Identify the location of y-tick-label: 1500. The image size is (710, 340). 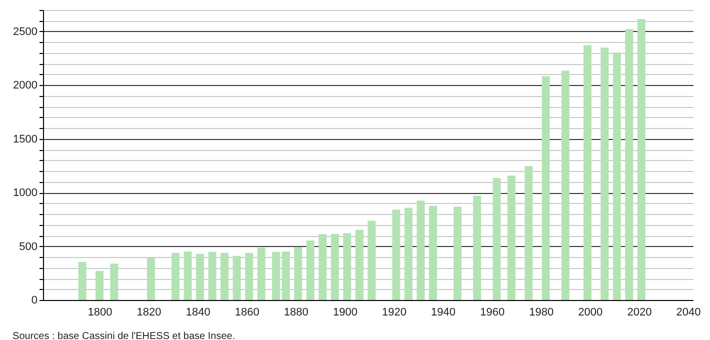
(25, 139).